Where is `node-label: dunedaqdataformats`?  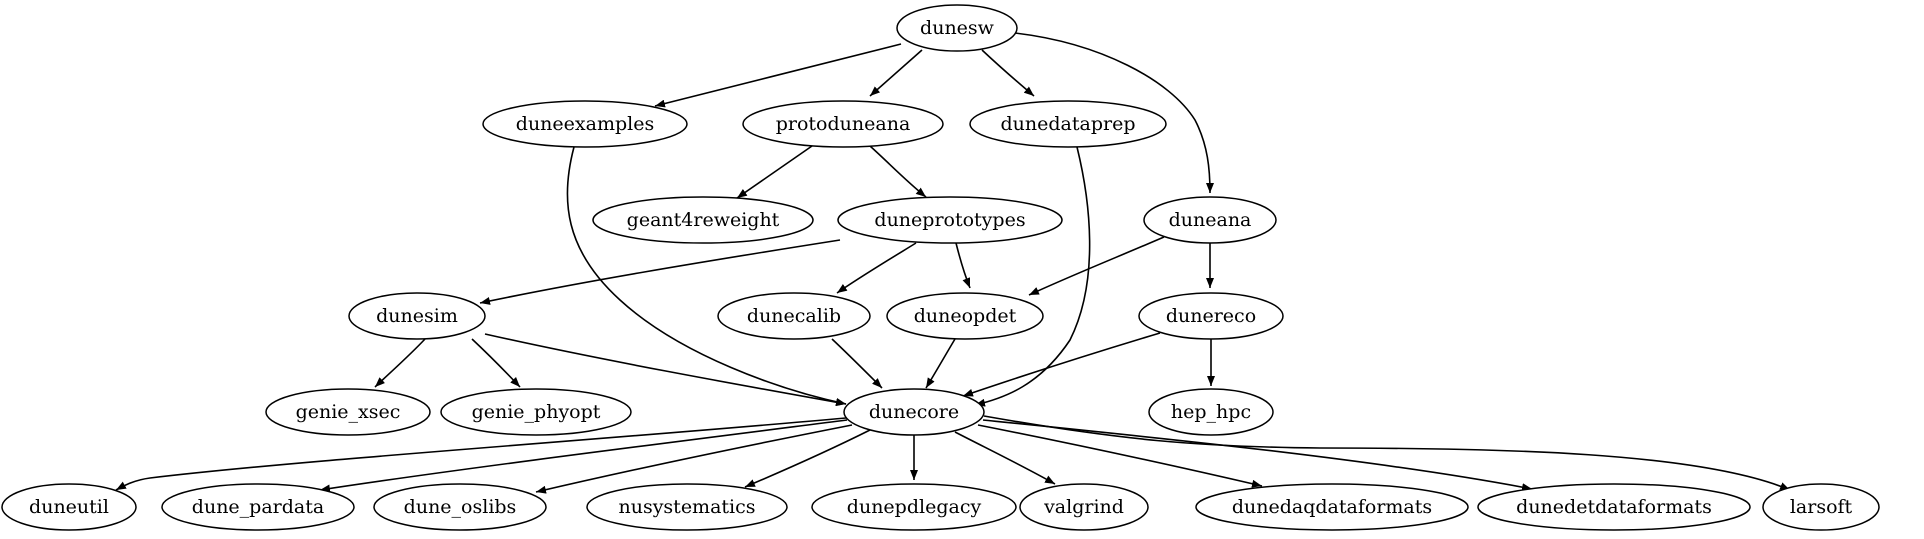
node-label: dunedaqdataformats is located at coordinates (1332, 507).